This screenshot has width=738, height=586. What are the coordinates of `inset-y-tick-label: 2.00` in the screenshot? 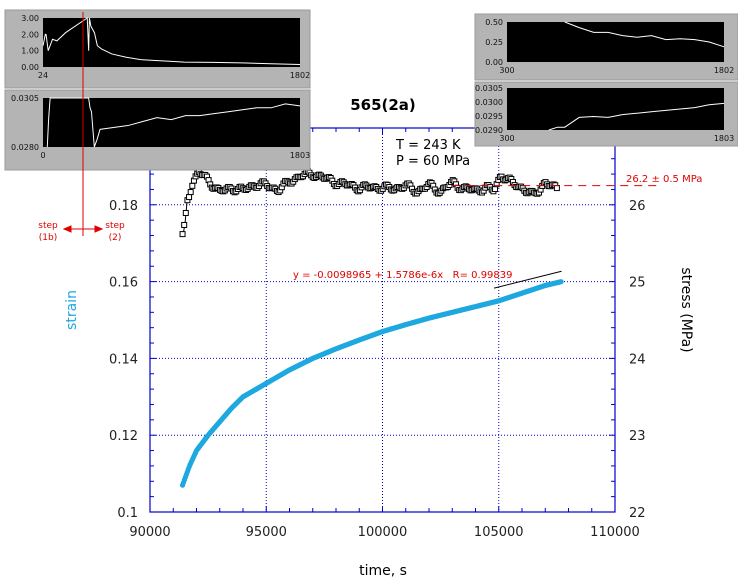 It's located at (30, 34).